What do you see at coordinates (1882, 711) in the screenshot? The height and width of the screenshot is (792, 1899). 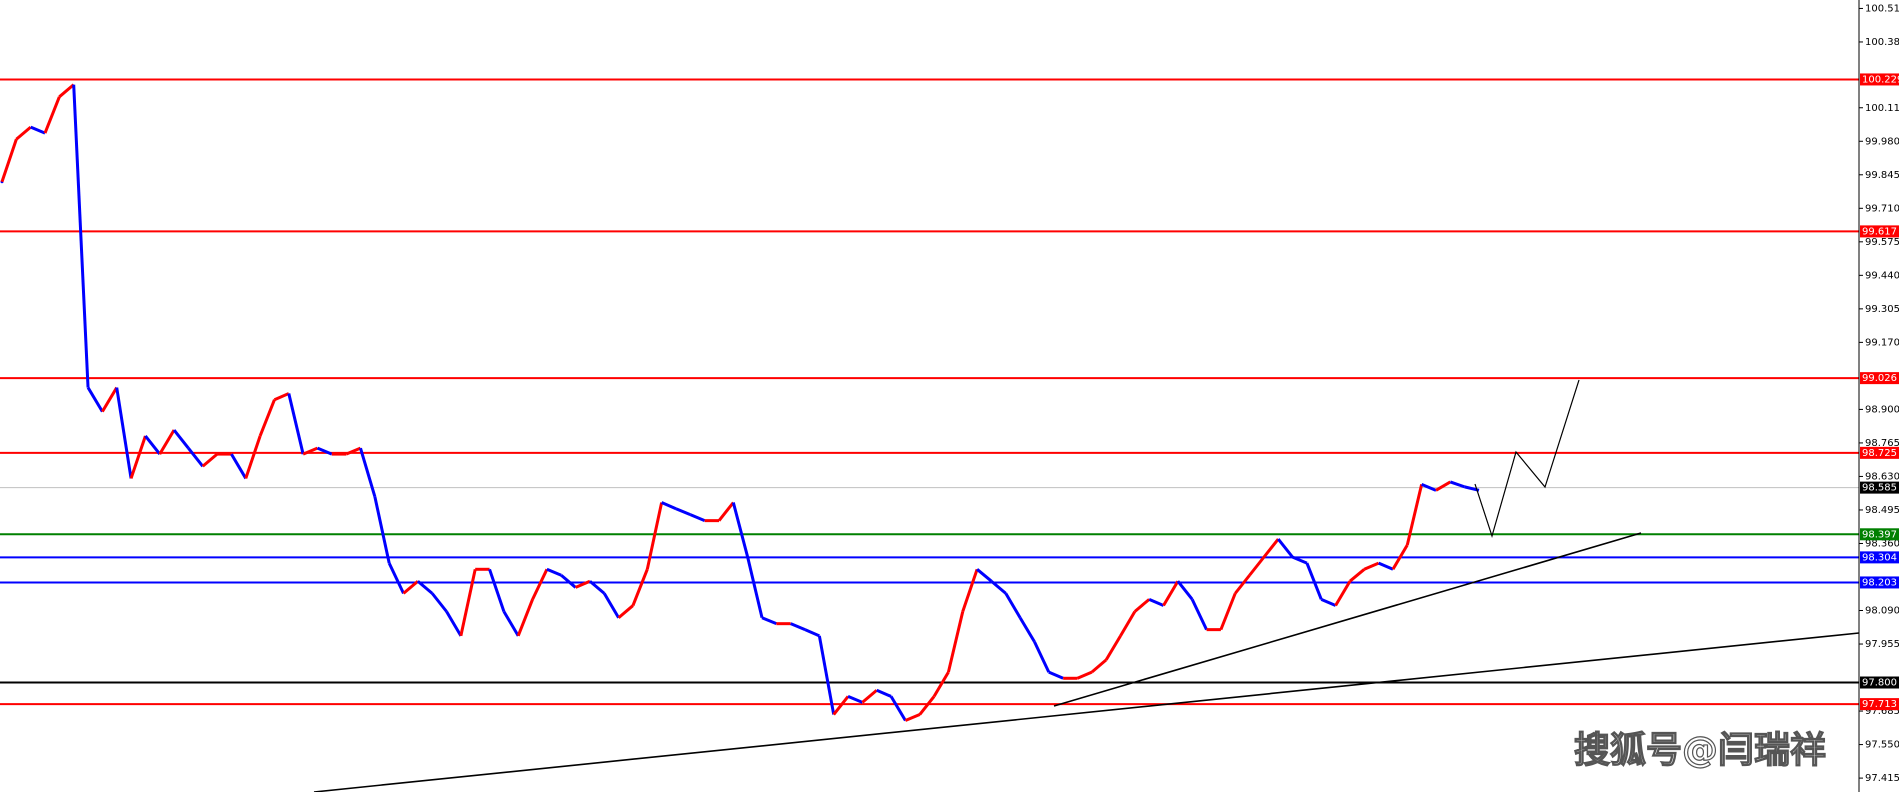 I see `y-tick-label: 97.685` at bounding box center [1882, 711].